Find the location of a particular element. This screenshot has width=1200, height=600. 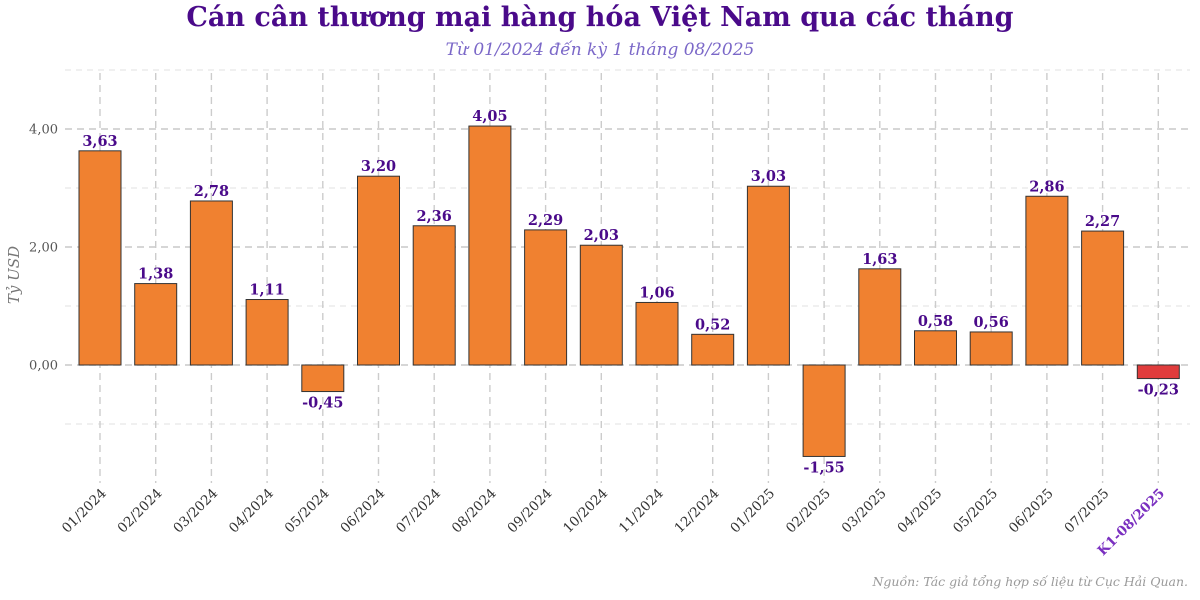

x-tick-label: 11/2024 is located at coordinates (641, 511).